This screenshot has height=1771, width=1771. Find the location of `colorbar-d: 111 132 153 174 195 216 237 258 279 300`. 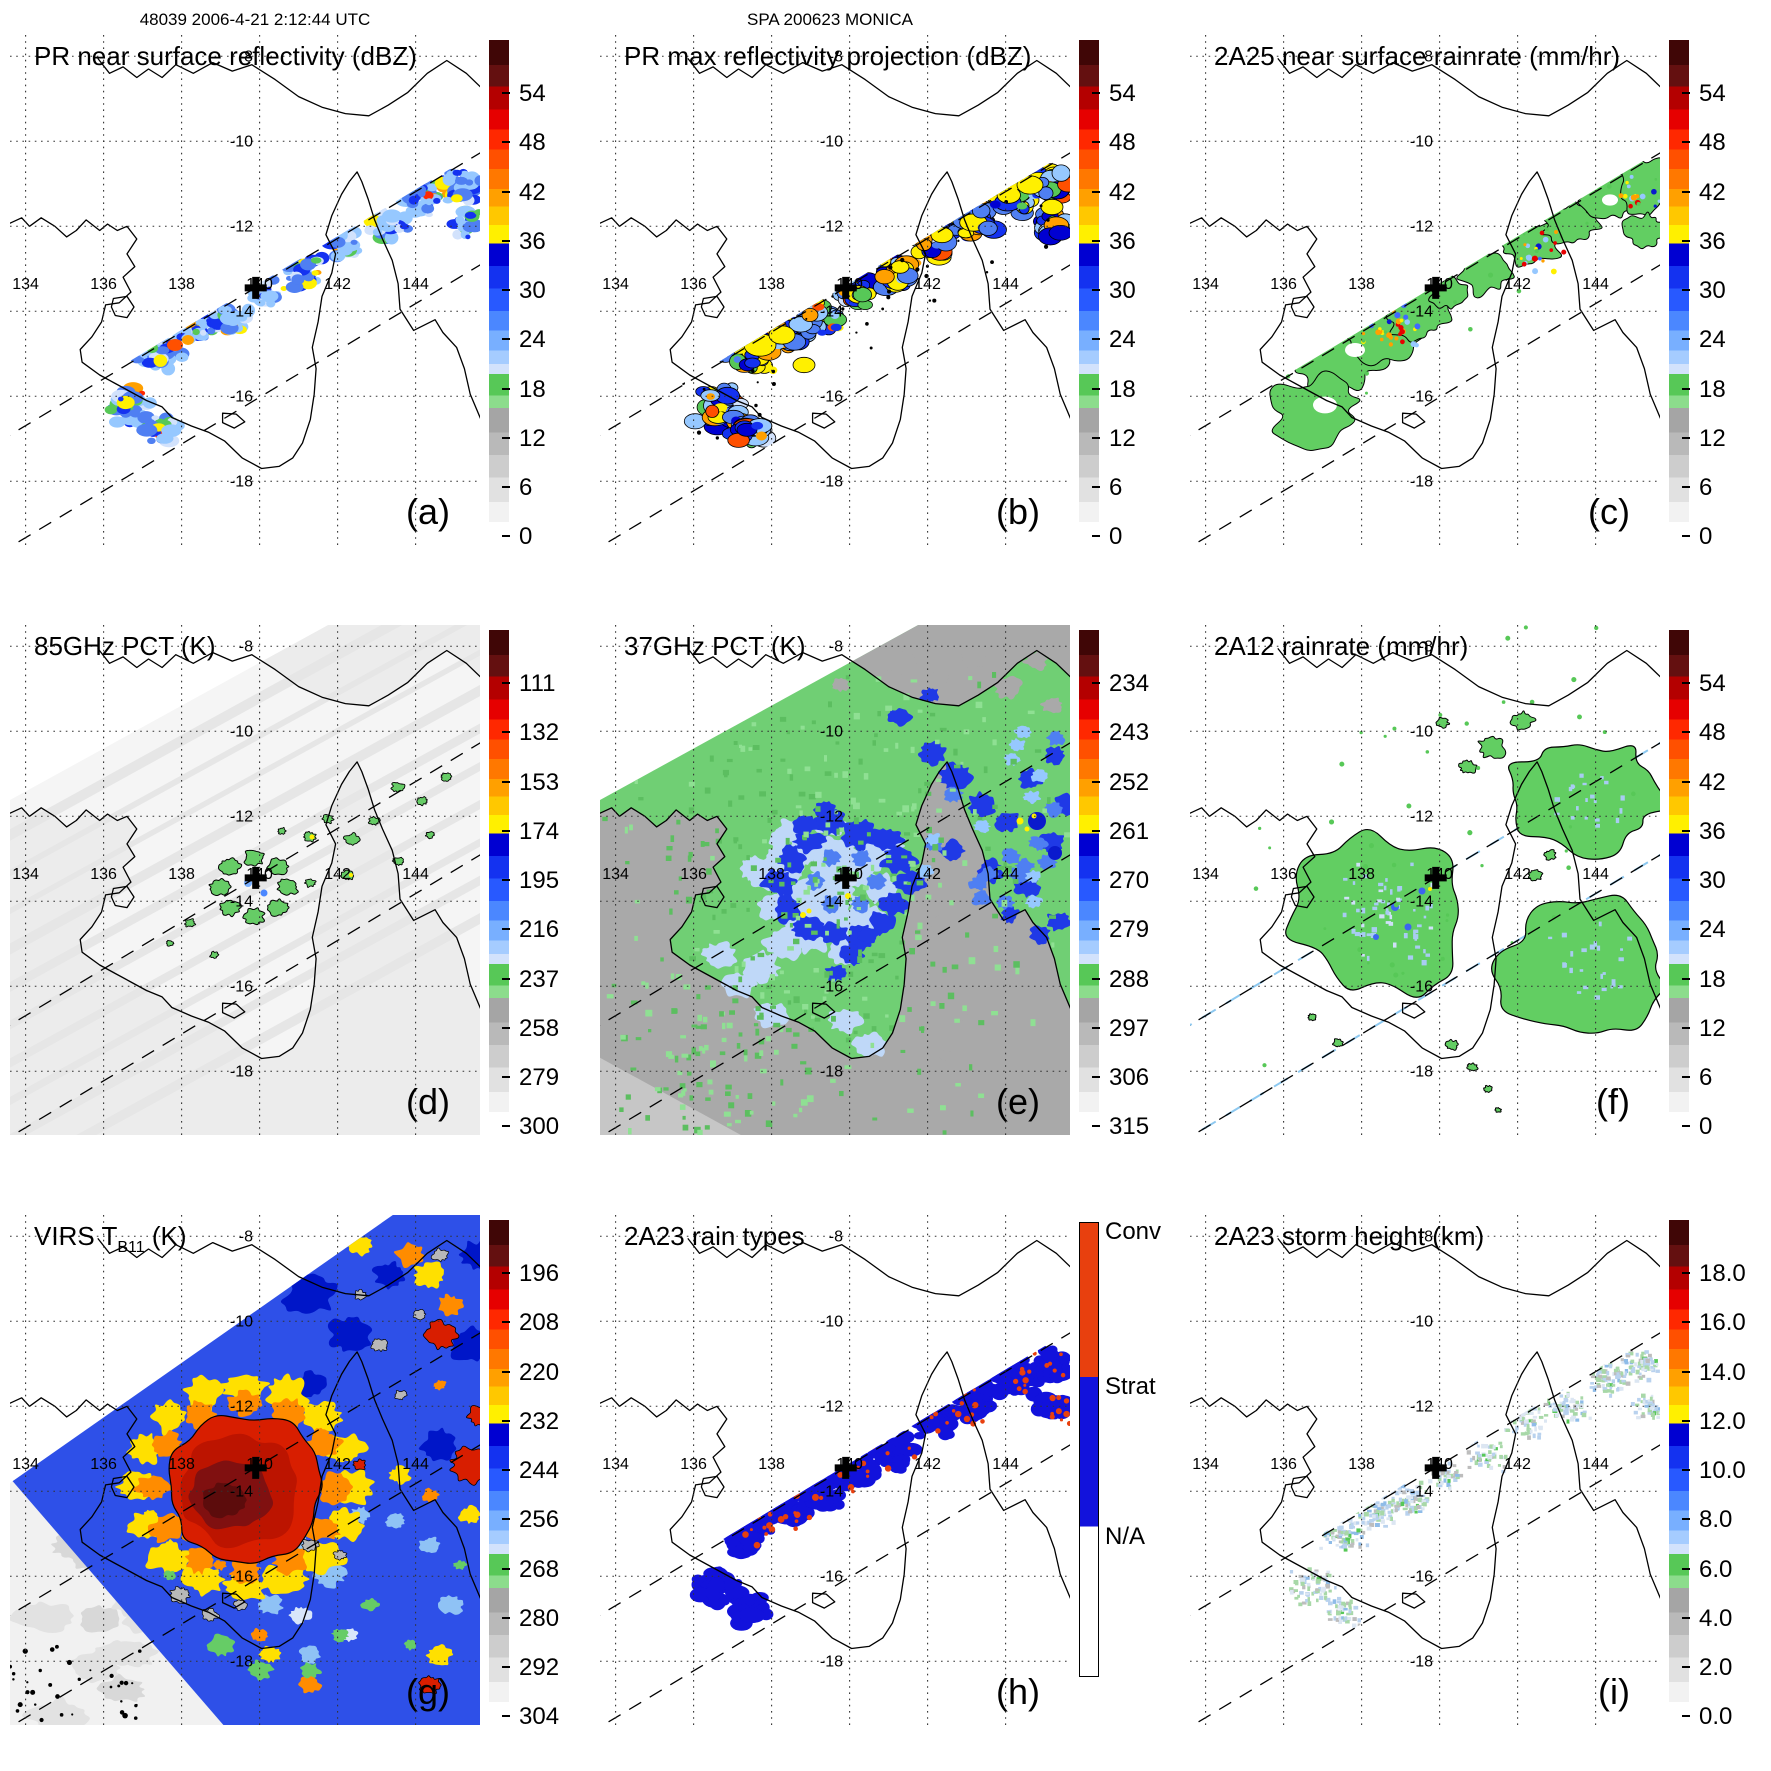

colorbar-d: 111 132 153 174 195 216 237 258 279 300 is located at coordinates (524, 885).